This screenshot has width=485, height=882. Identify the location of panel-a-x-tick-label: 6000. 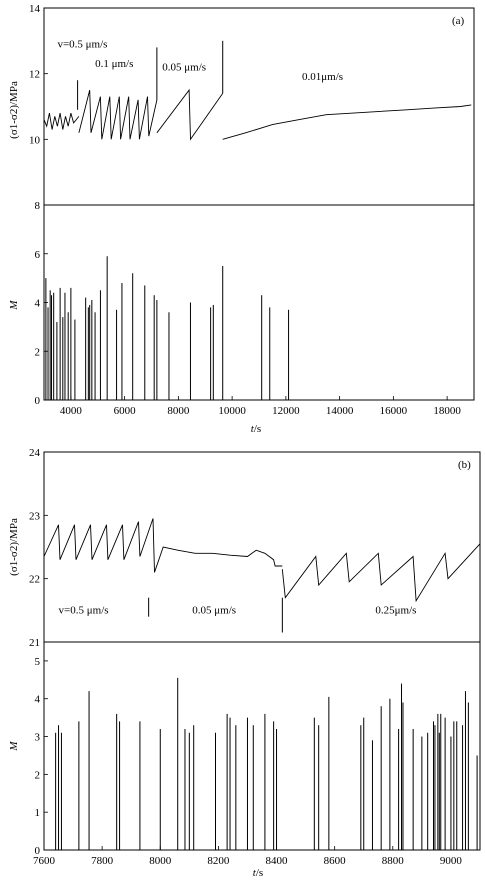
(125, 411).